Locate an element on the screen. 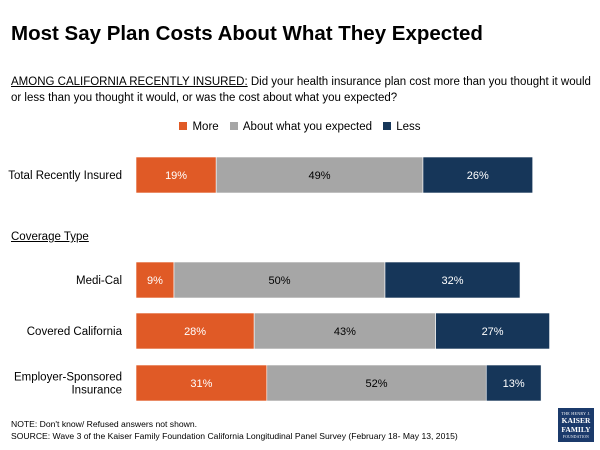 This screenshot has height=450, width=600. legend-label-more: More is located at coordinates (205, 127).